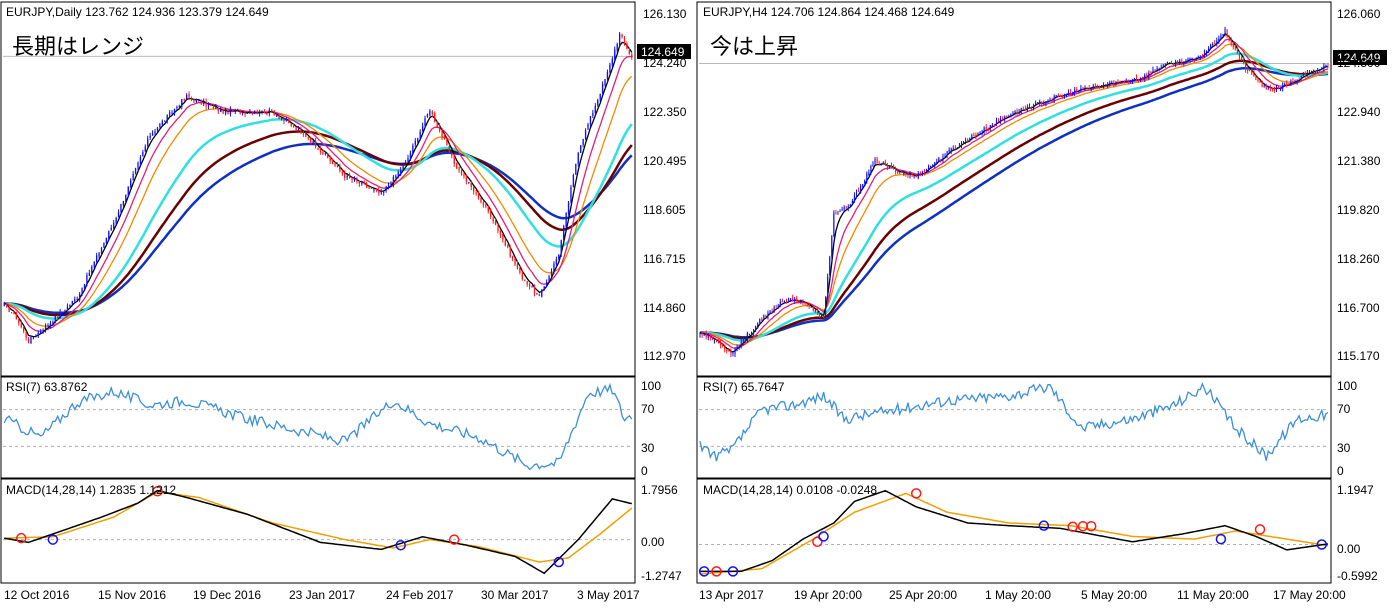 This screenshot has height=612, width=1392. I want to click on daily-rsi-pane, so click(318, 427).